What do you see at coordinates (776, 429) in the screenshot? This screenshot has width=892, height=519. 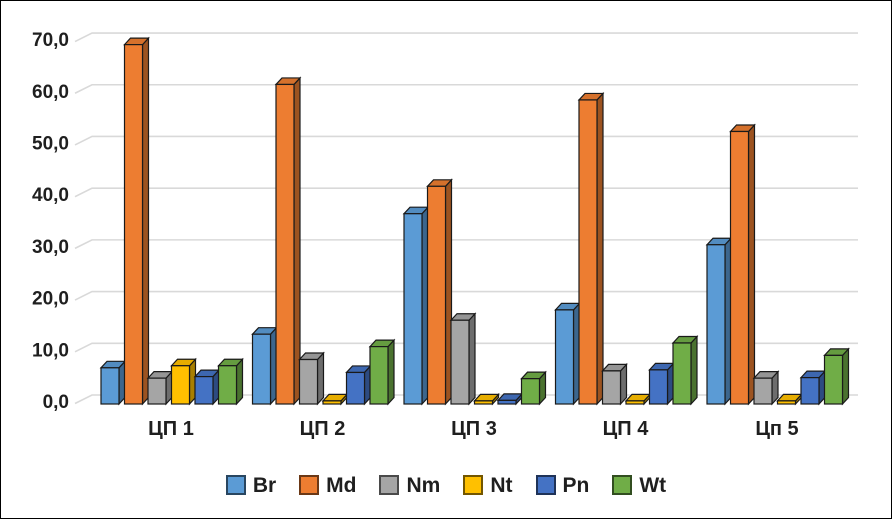 I see `category-label: Цп 5` at bounding box center [776, 429].